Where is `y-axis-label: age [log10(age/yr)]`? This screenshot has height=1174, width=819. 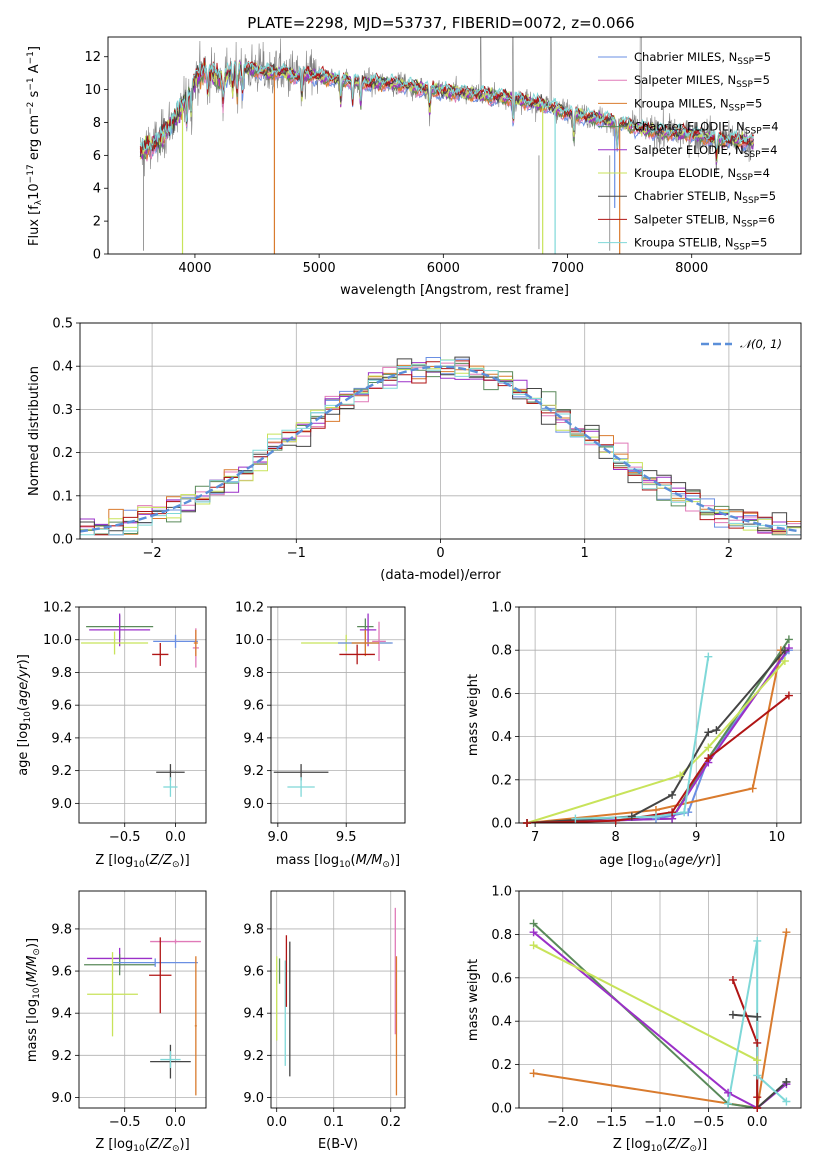 y-axis-label: age [log10(age/yr)] is located at coordinates (24, 715).